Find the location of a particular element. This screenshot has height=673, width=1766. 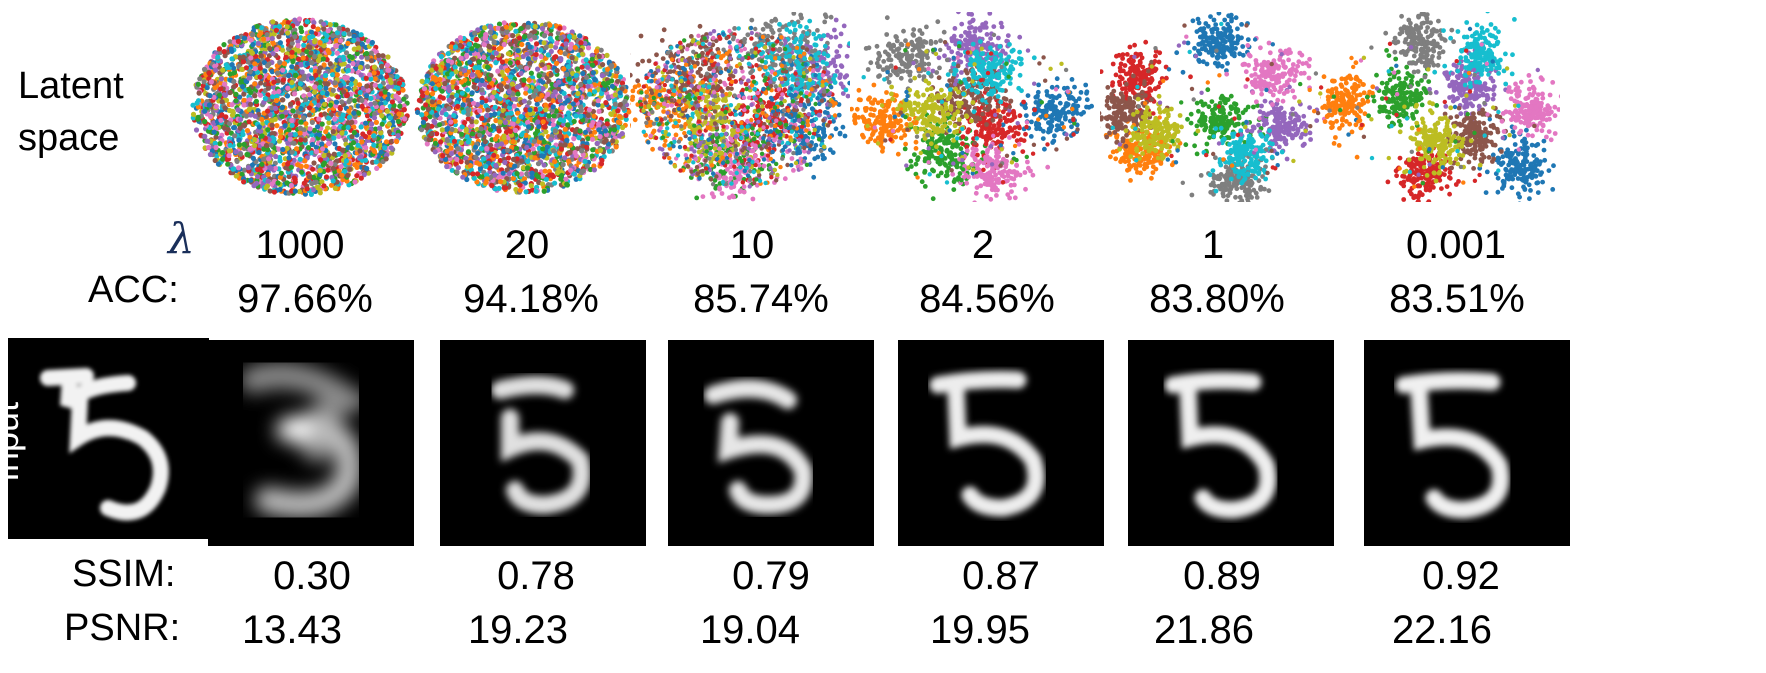

ssim-value-6: 0.92 is located at coordinates (1461, 576).